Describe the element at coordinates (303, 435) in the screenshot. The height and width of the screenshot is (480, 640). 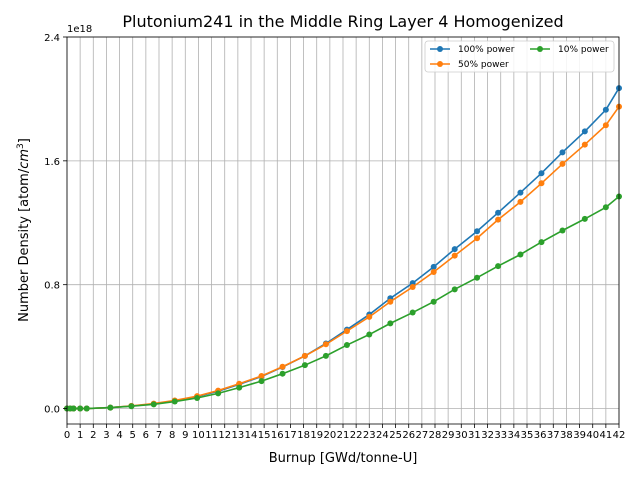
I see `x-tick-label: 18` at that location.